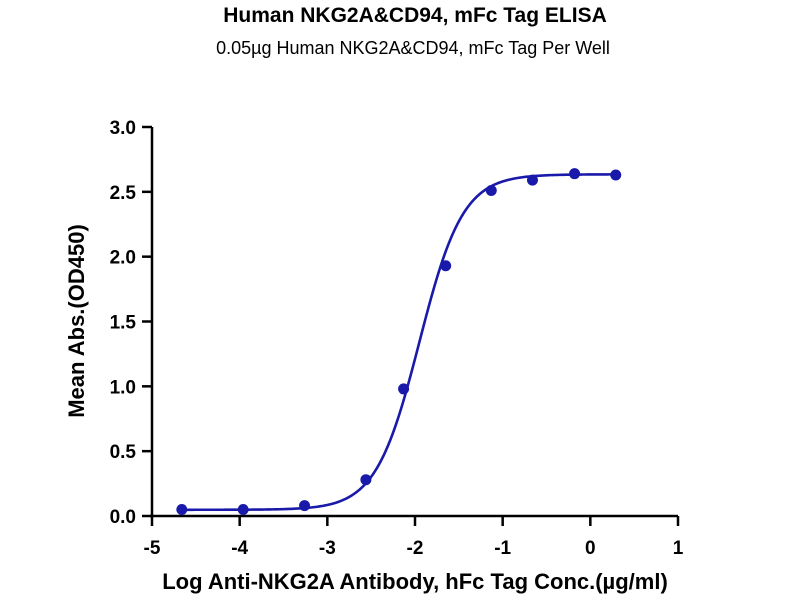  Describe the element at coordinates (123, 452) in the screenshot. I see `y-tick-label: 0.5` at that location.